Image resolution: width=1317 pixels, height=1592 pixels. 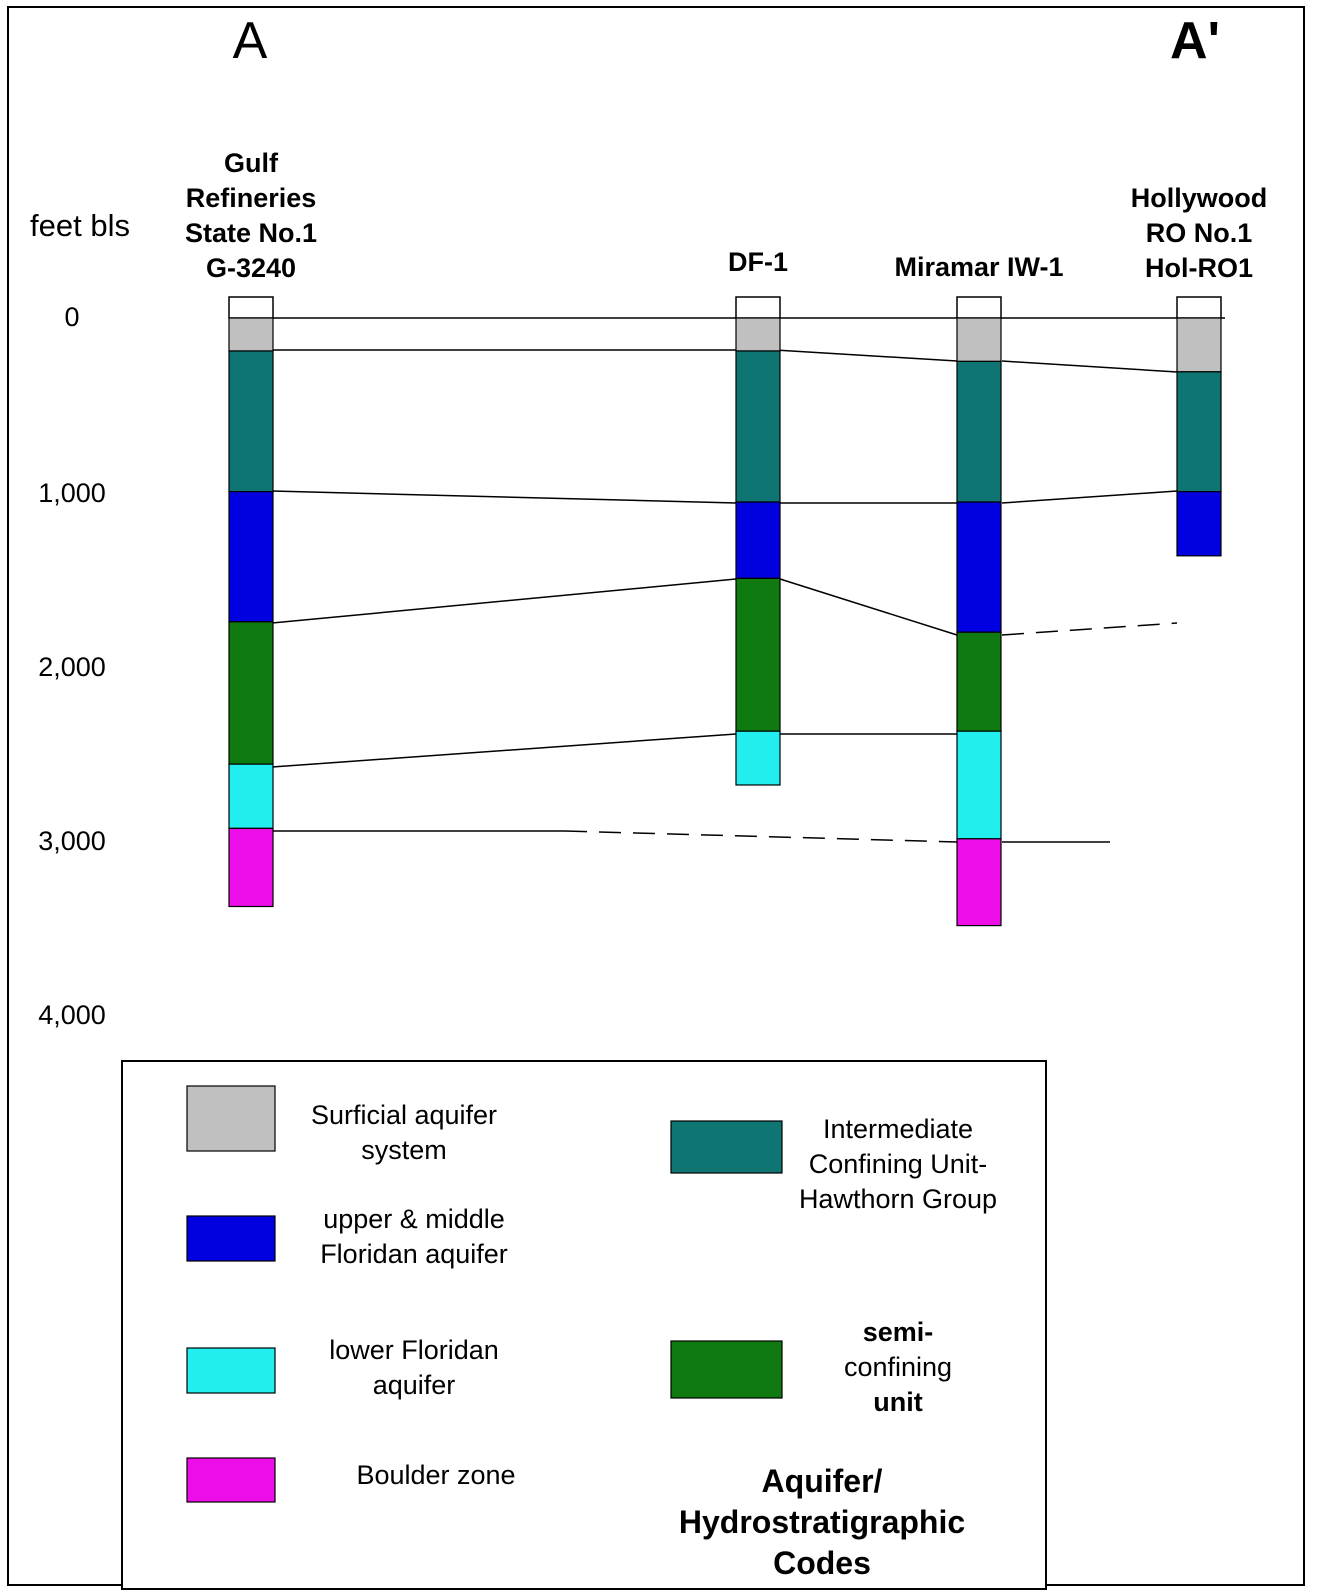 What do you see at coordinates (898, 1332) in the screenshot?
I see `legend-label-line: semi-` at bounding box center [898, 1332].